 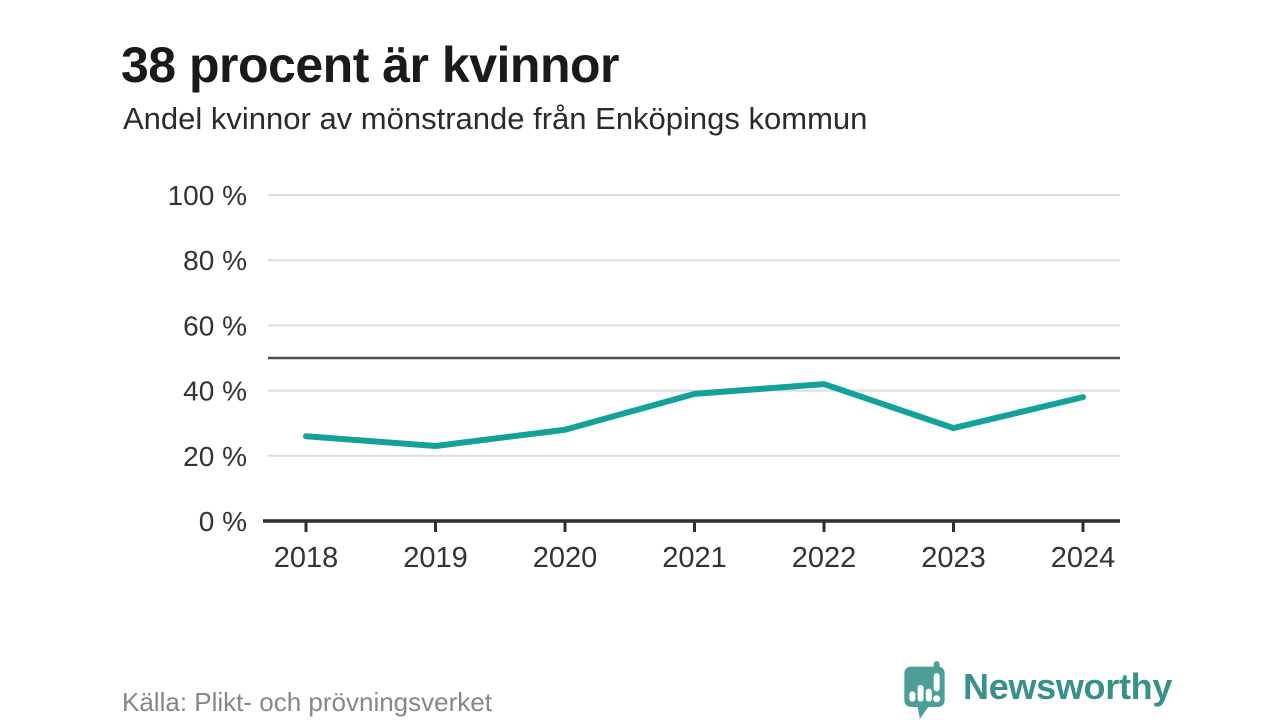 I want to click on y-tick-label: 80 %, so click(x=215, y=260).